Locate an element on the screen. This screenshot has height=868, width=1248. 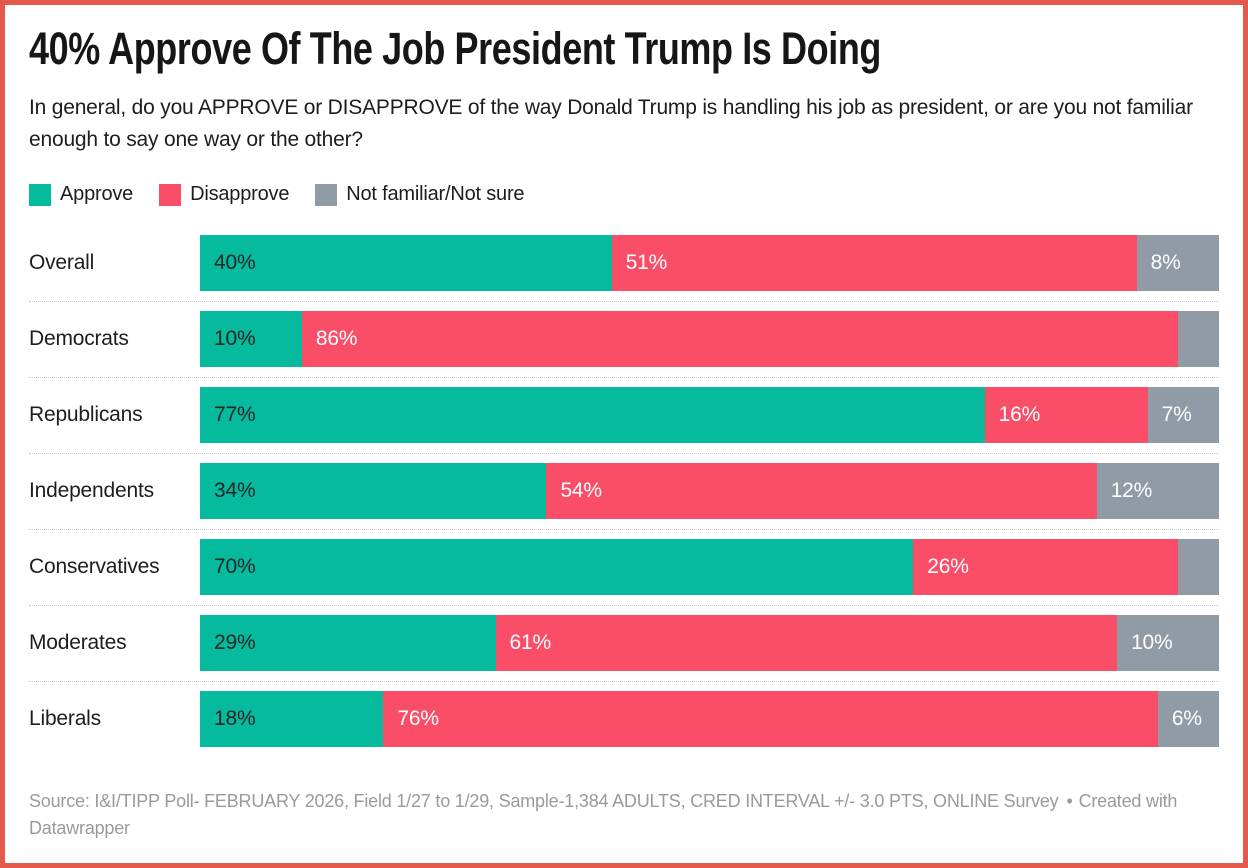
bar-segment: 12% is located at coordinates (1157, 491).